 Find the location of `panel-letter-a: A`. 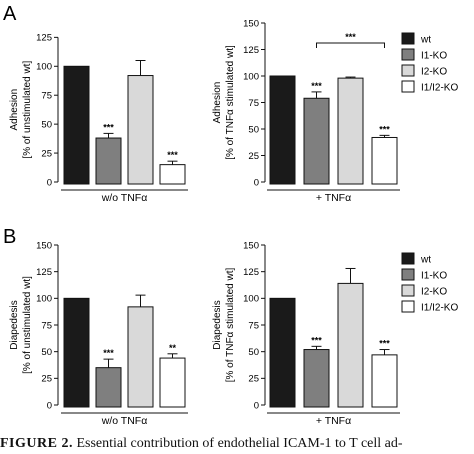

panel-letter-a: A is located at coordinates (10, 14).